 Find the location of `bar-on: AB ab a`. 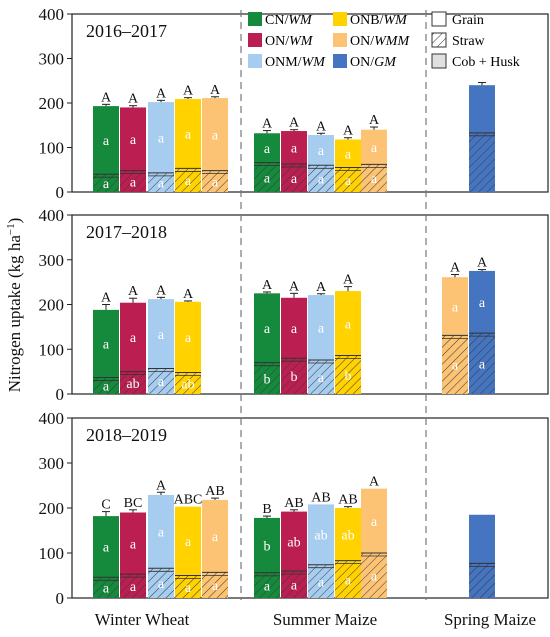

bar-on: AB ab a is located at coordinates (294, 547).